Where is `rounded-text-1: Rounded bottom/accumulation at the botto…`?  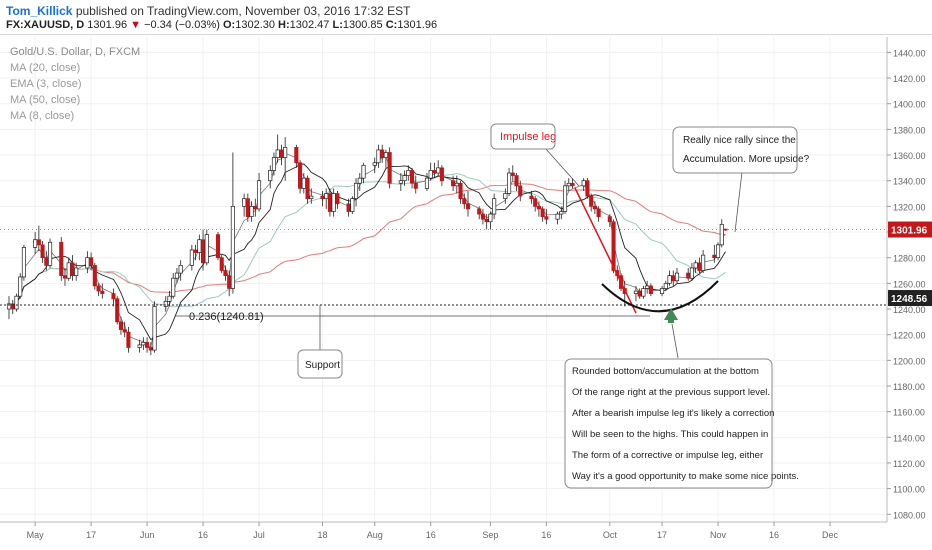
rounded-text-1: Rounded bottom/accumulation at the botto… is located at coordinates (665, 371).